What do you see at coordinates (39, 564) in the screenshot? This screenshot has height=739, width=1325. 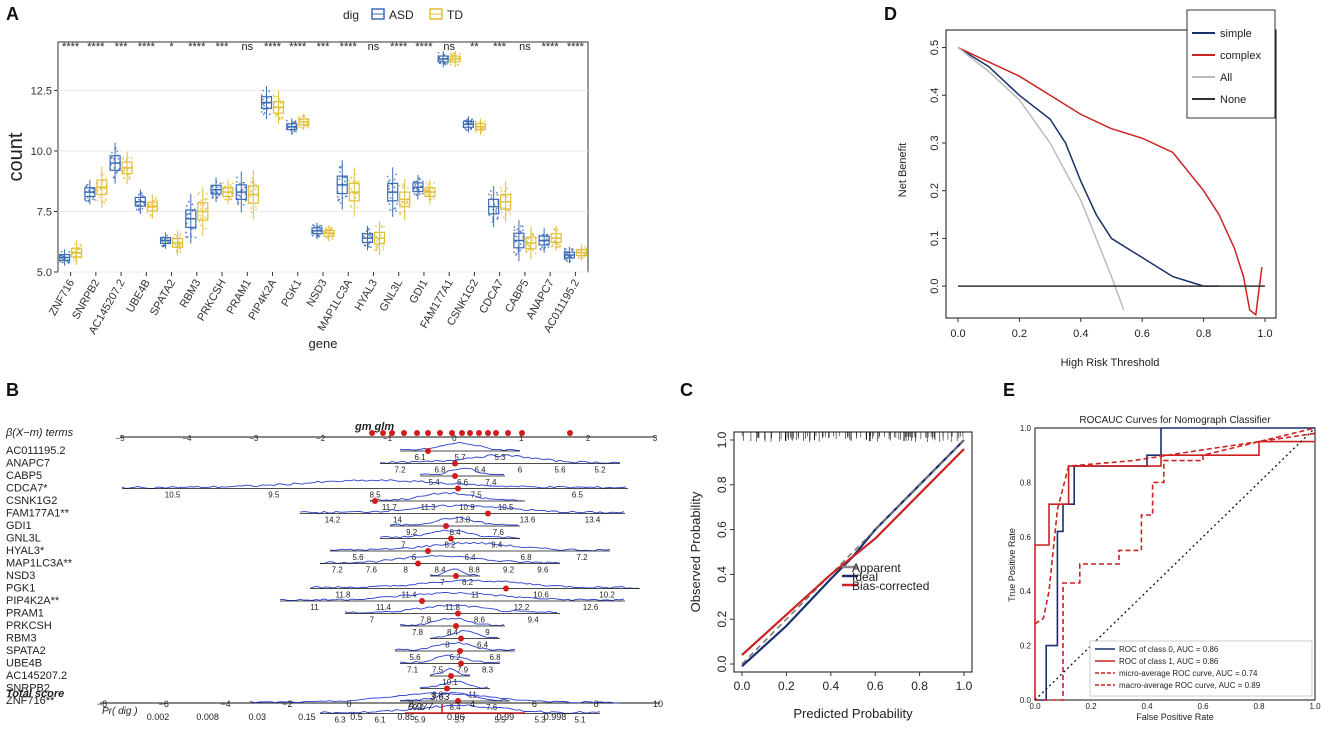 I see `nomogram-row-label: MAP1LC3A**` at bounding box center [39, 564].